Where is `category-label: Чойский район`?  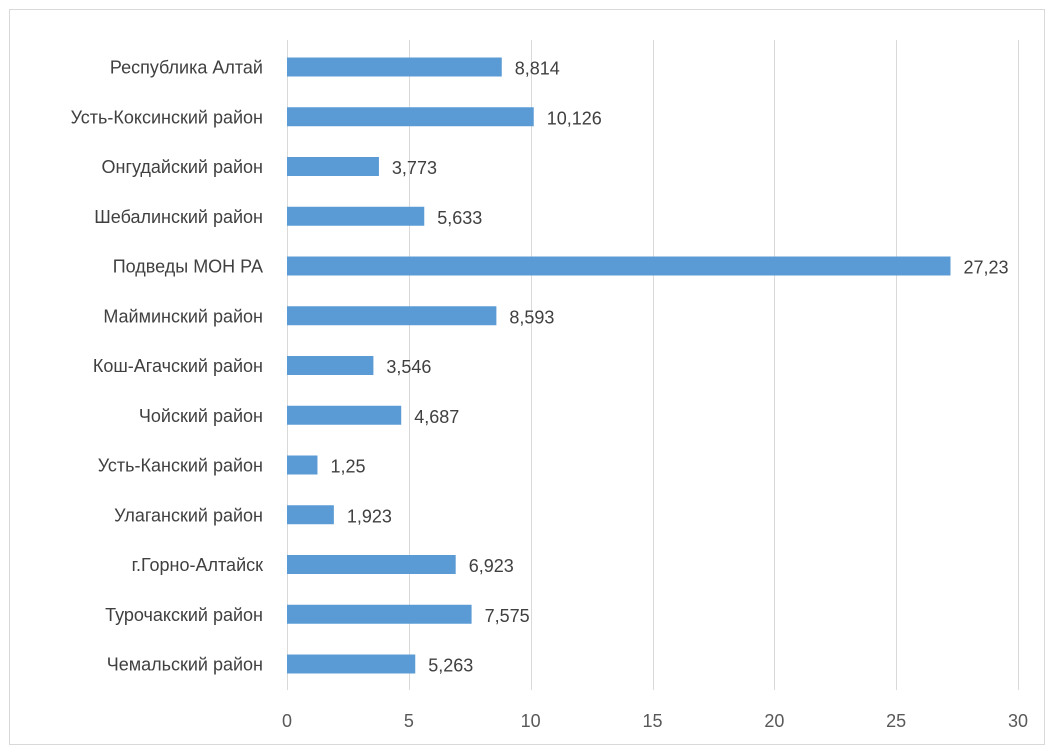
category-label: Чойский район is located at coordinates (201, 416).